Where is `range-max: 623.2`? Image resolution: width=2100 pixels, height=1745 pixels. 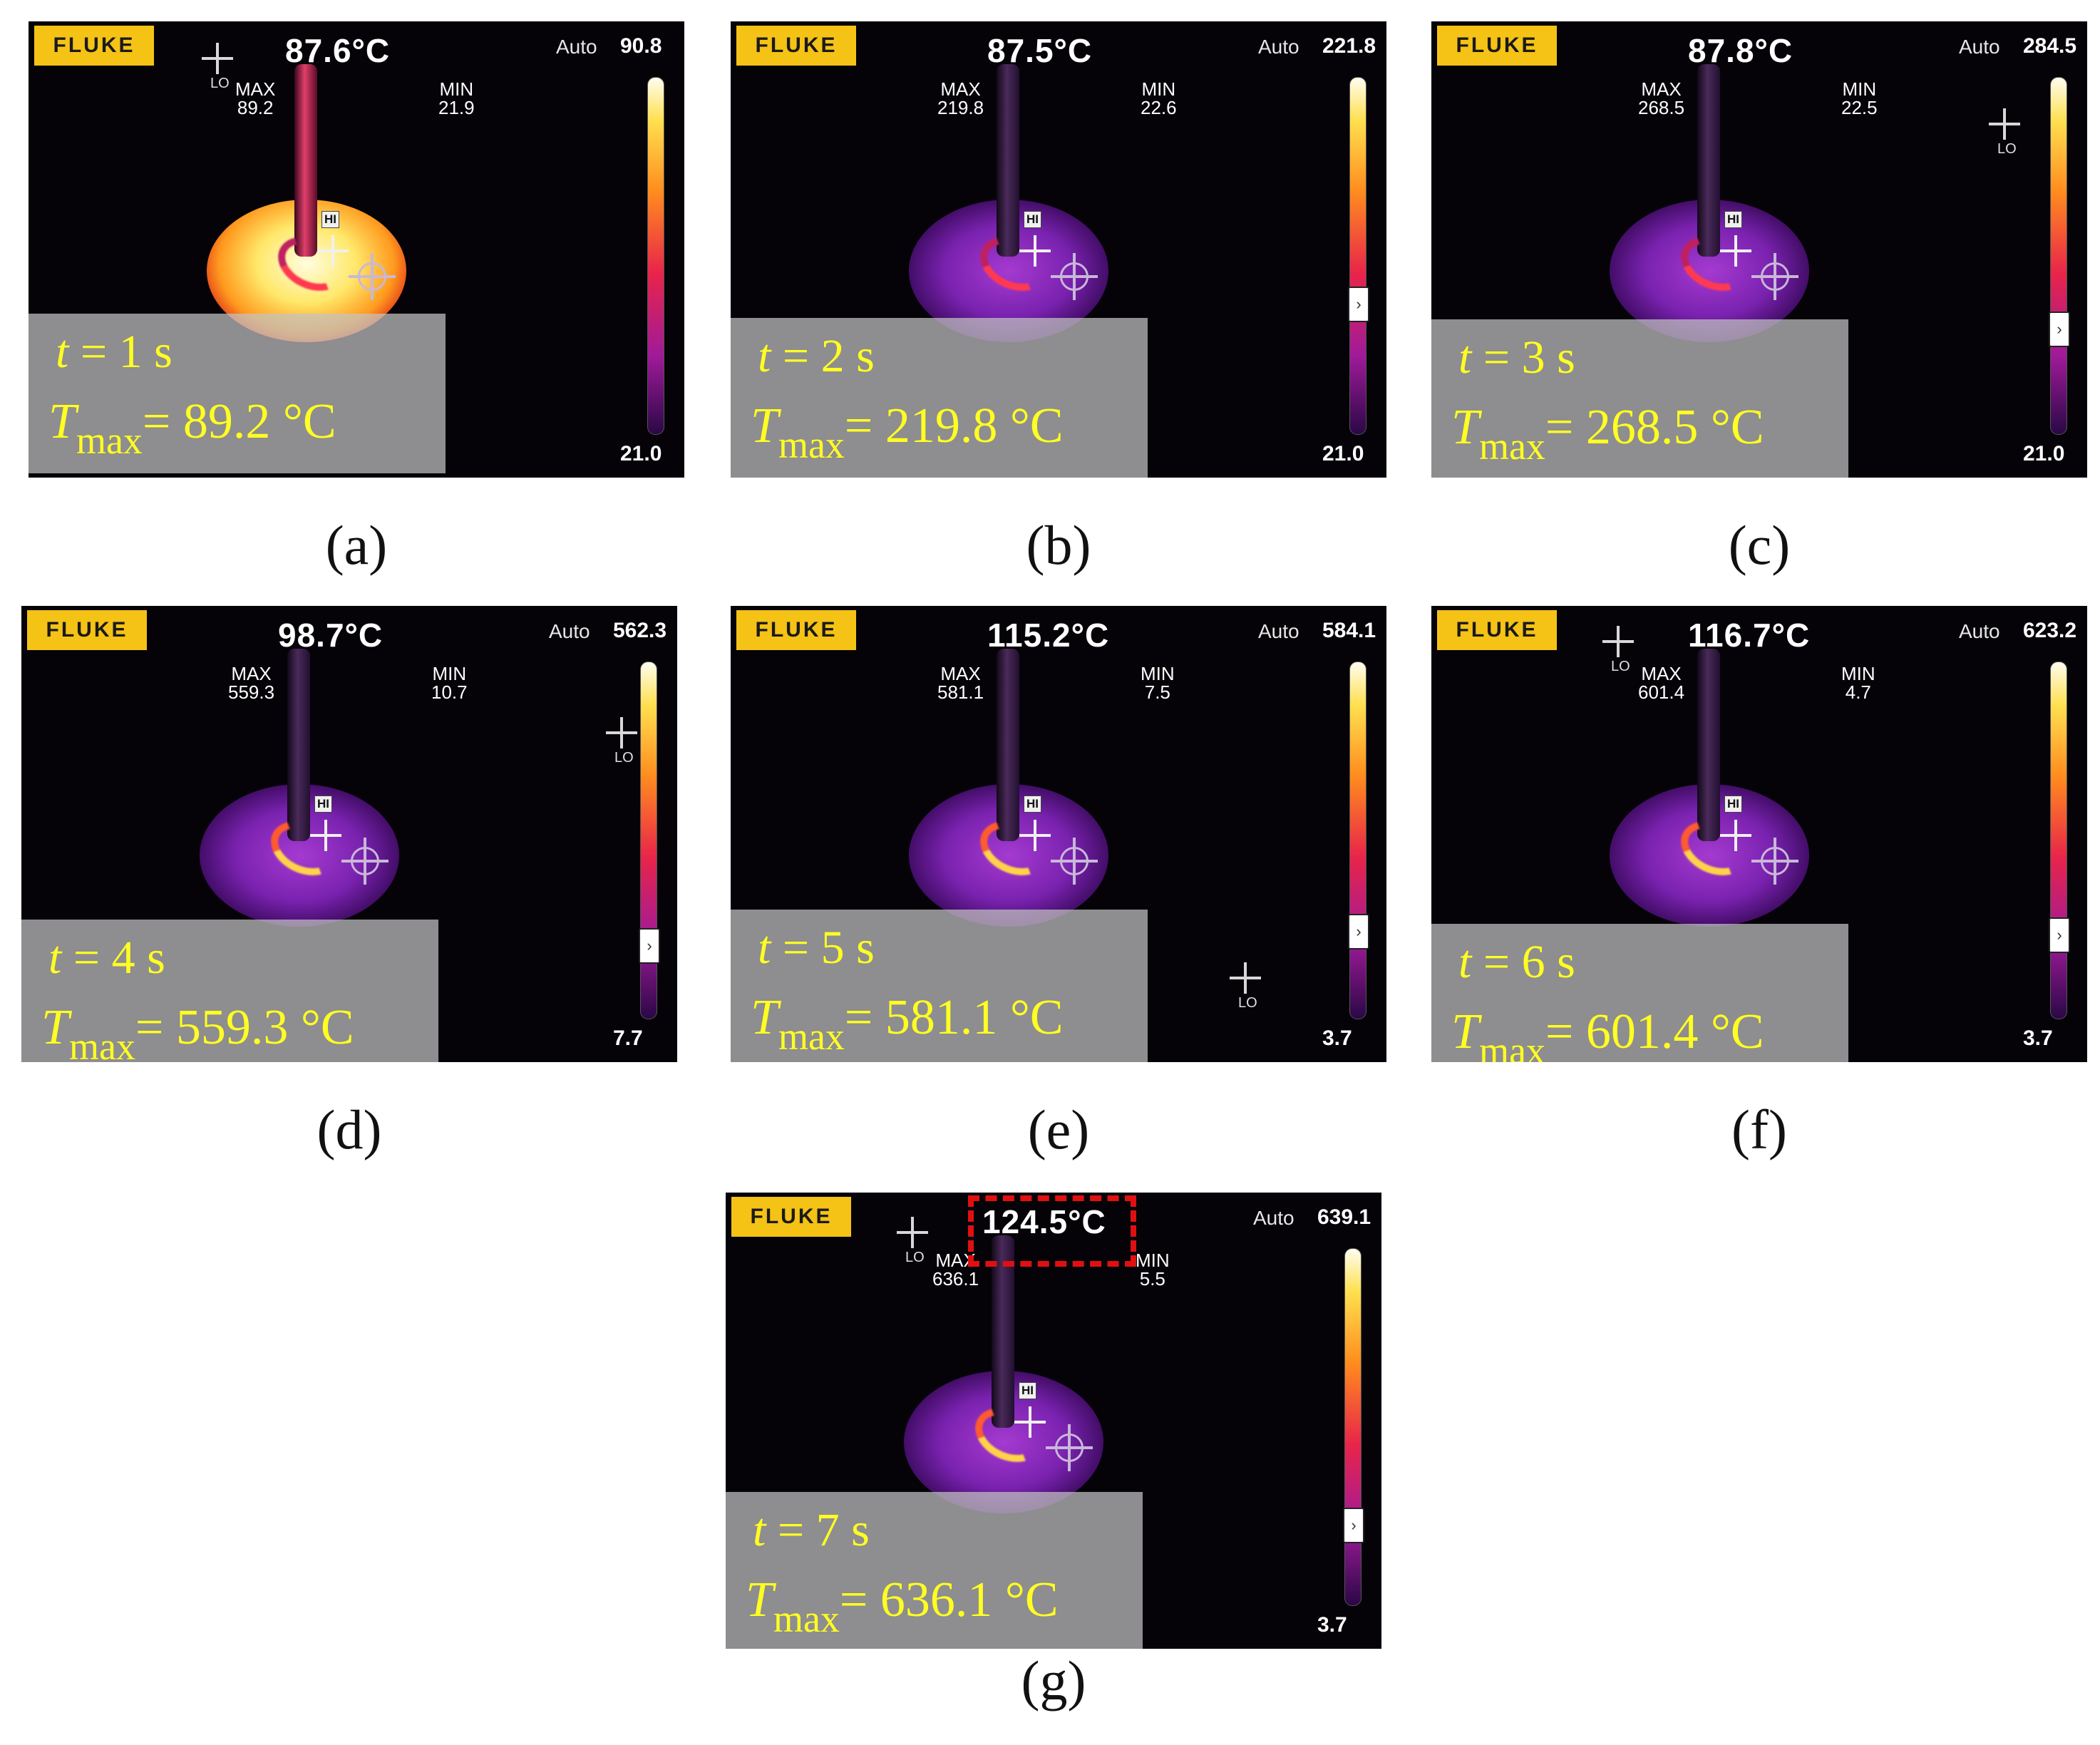
range-max: 623.2 is located at coordinates (2050, 630).